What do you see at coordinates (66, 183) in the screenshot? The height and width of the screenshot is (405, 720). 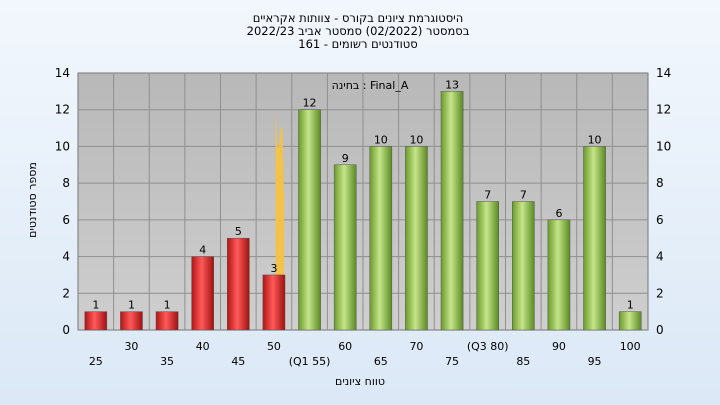 I see `y-tick-left: 8` at bounding box center [66, 183].